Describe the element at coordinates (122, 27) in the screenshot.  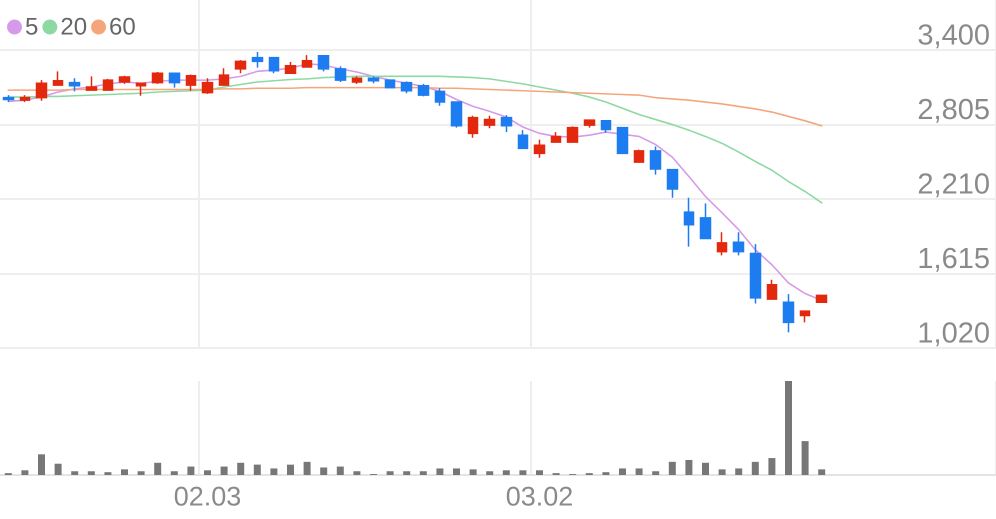
I see `legend-label: 60` at that location.